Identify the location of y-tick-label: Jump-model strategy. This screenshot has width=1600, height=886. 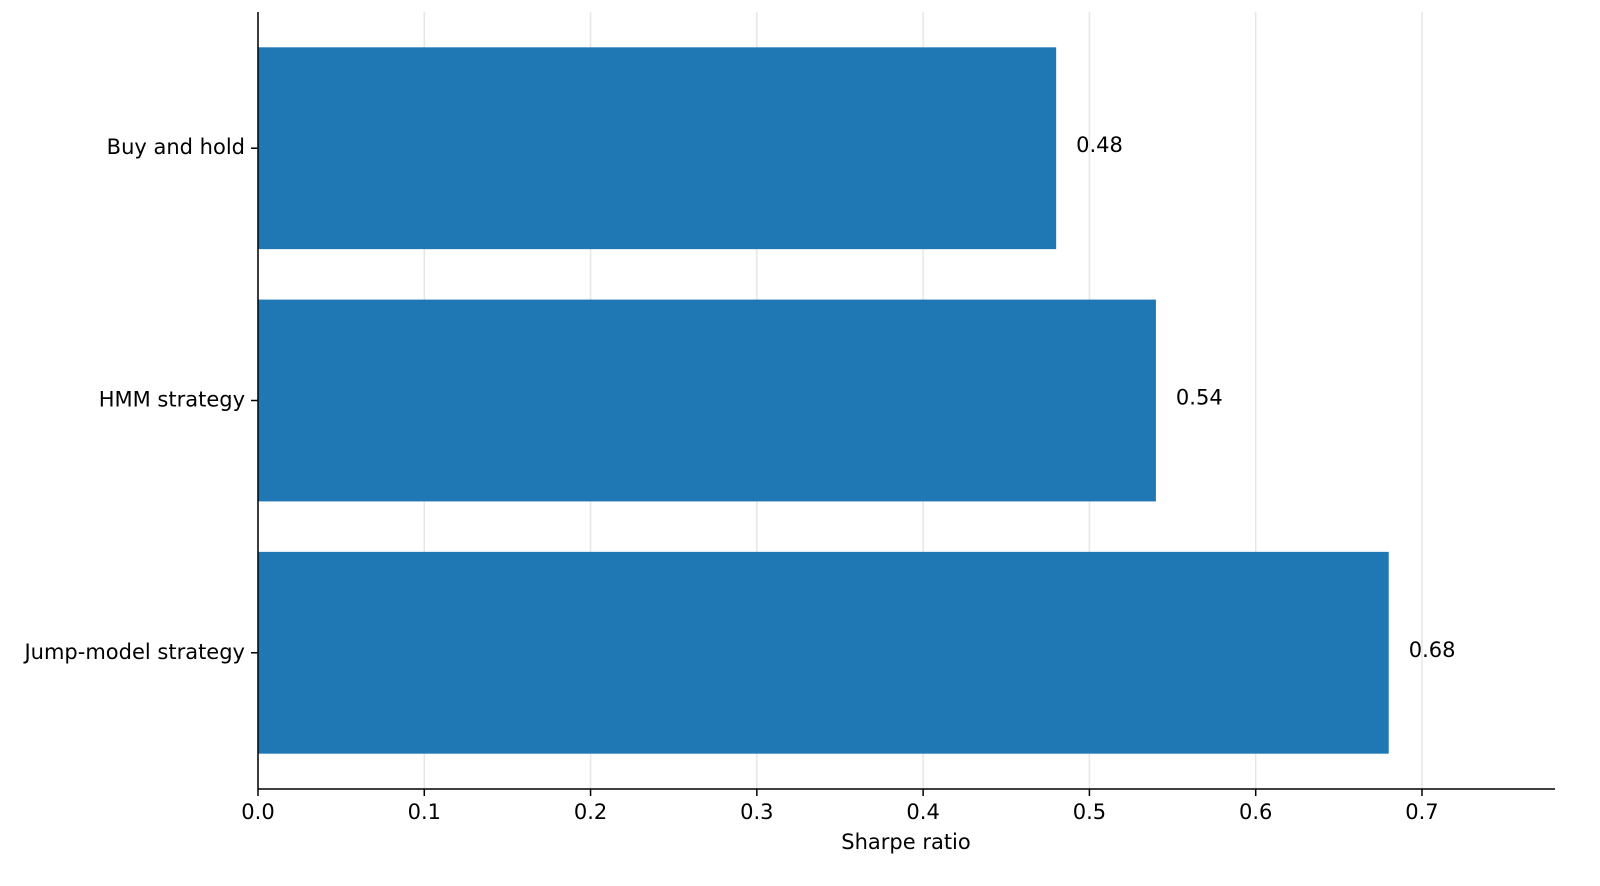
(133, 652).